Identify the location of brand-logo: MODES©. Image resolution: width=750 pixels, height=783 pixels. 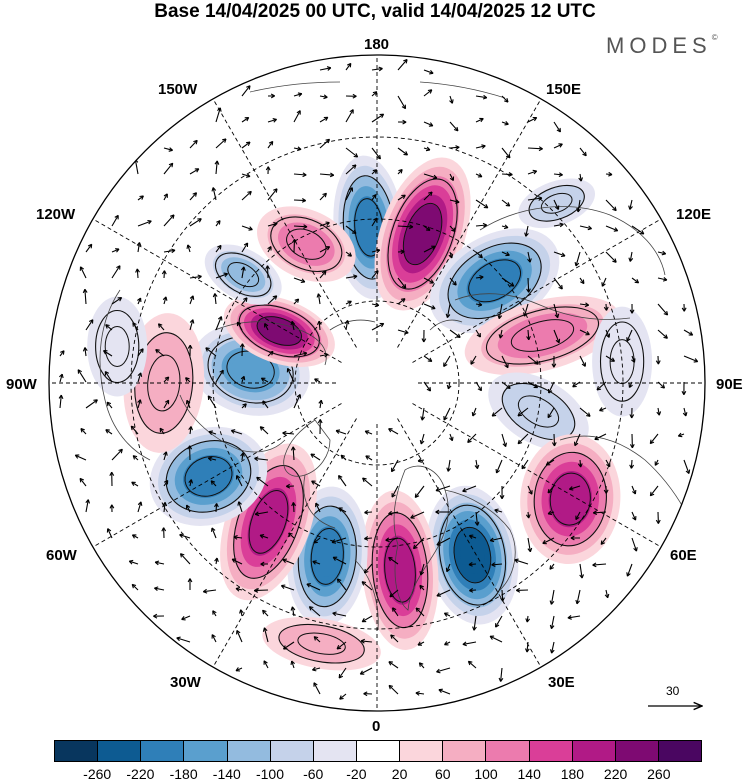
(662, 46).